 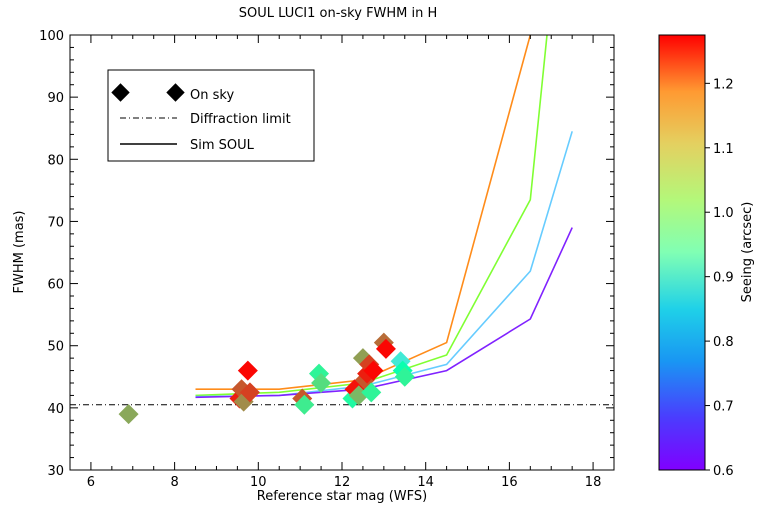 I want to click on legend-label-on-sky: On sky, so click(x=212, y=95).